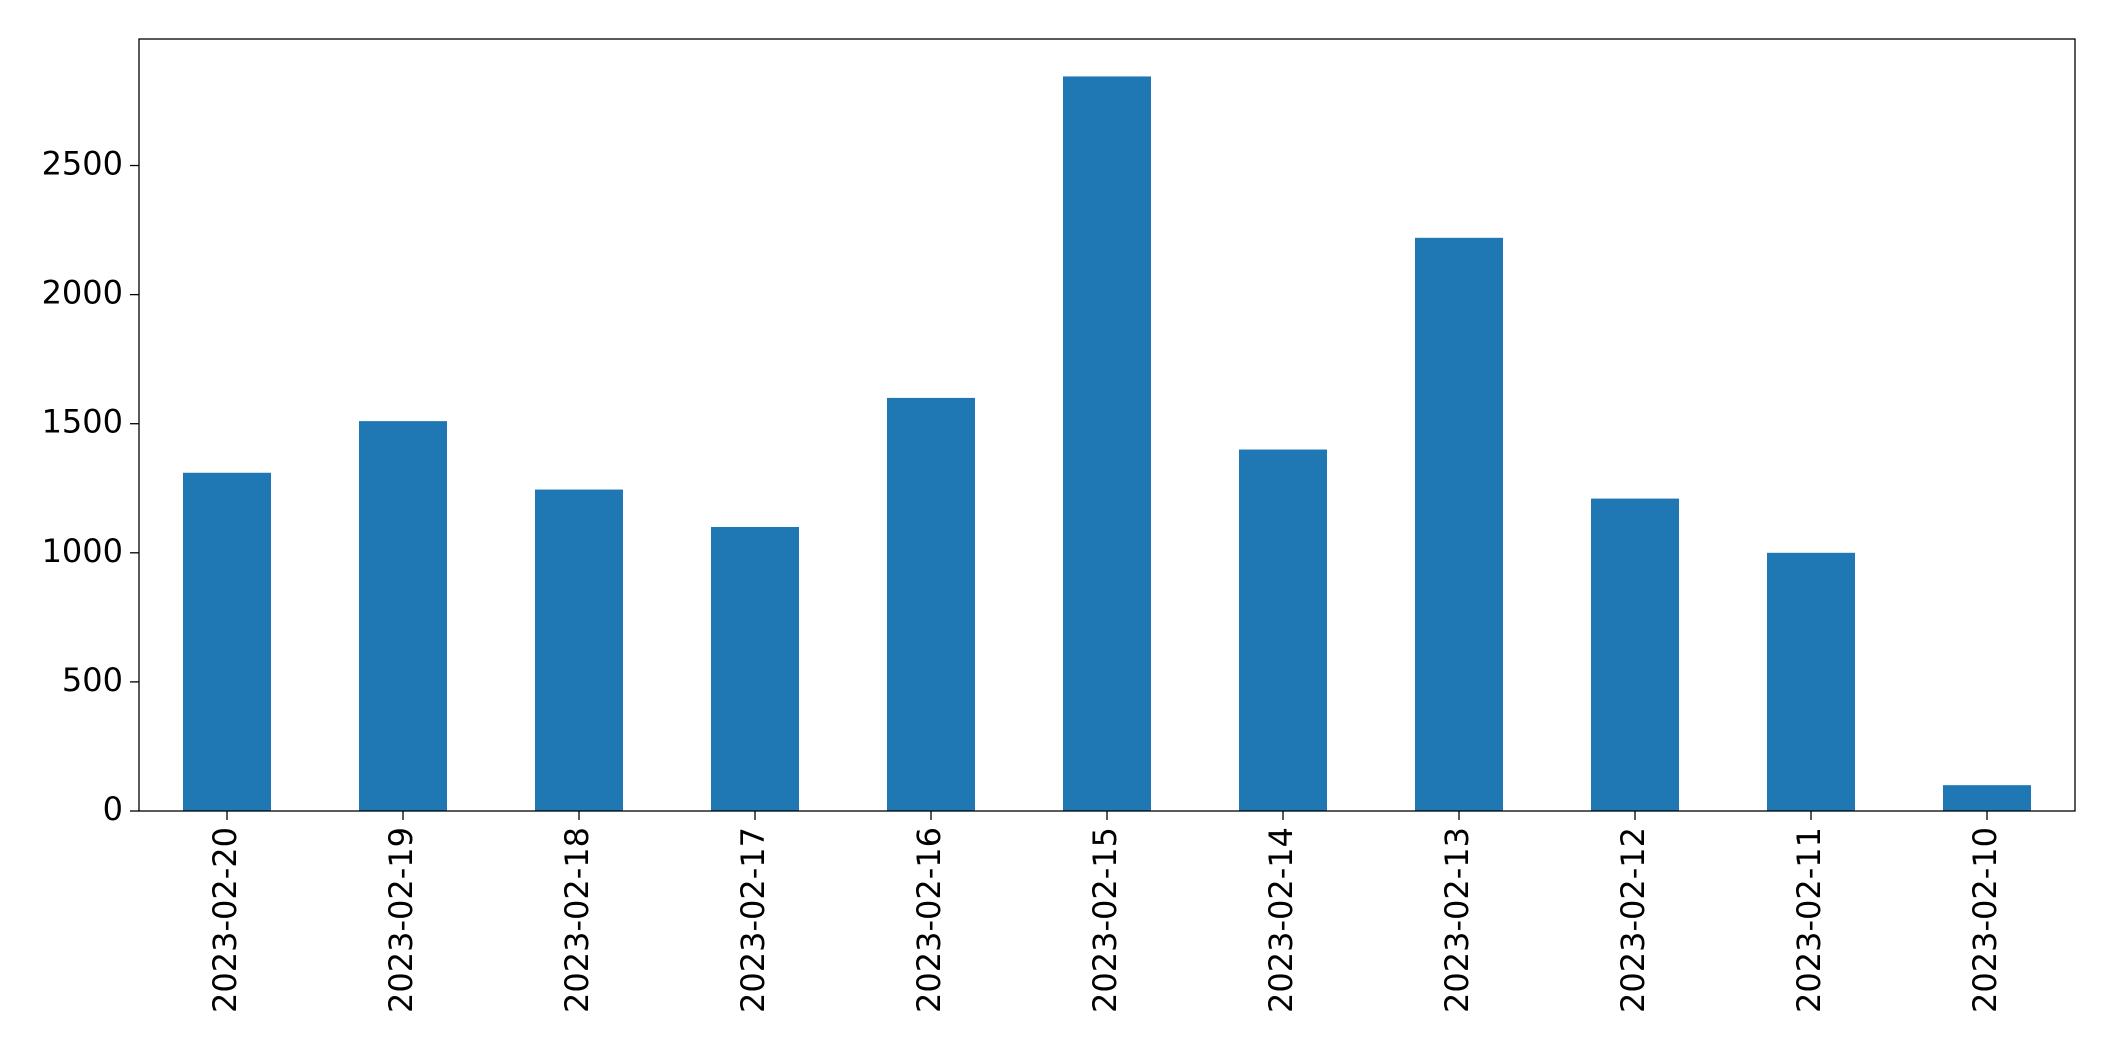  I want to click on y-tick-label: 2500, so click(82, 164).